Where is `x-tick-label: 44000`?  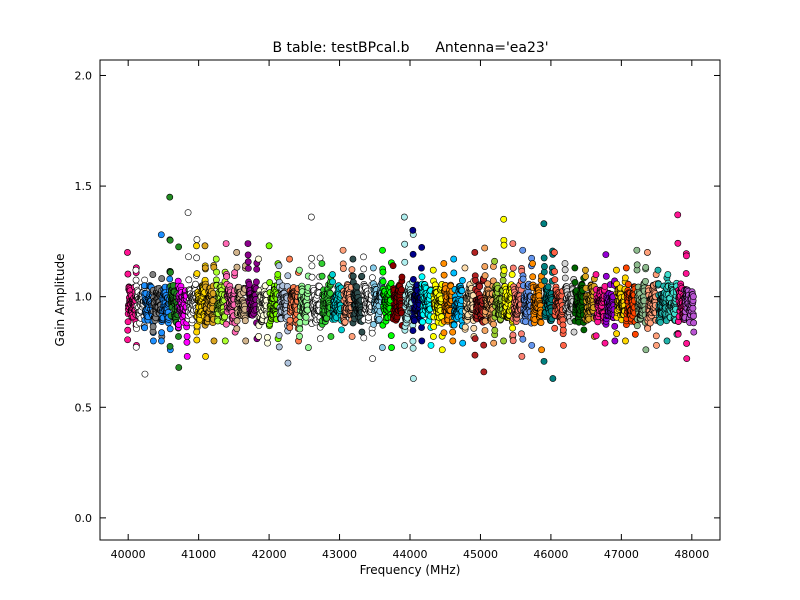 x-tick-label: 44000 is located at coordinates (410, 554).